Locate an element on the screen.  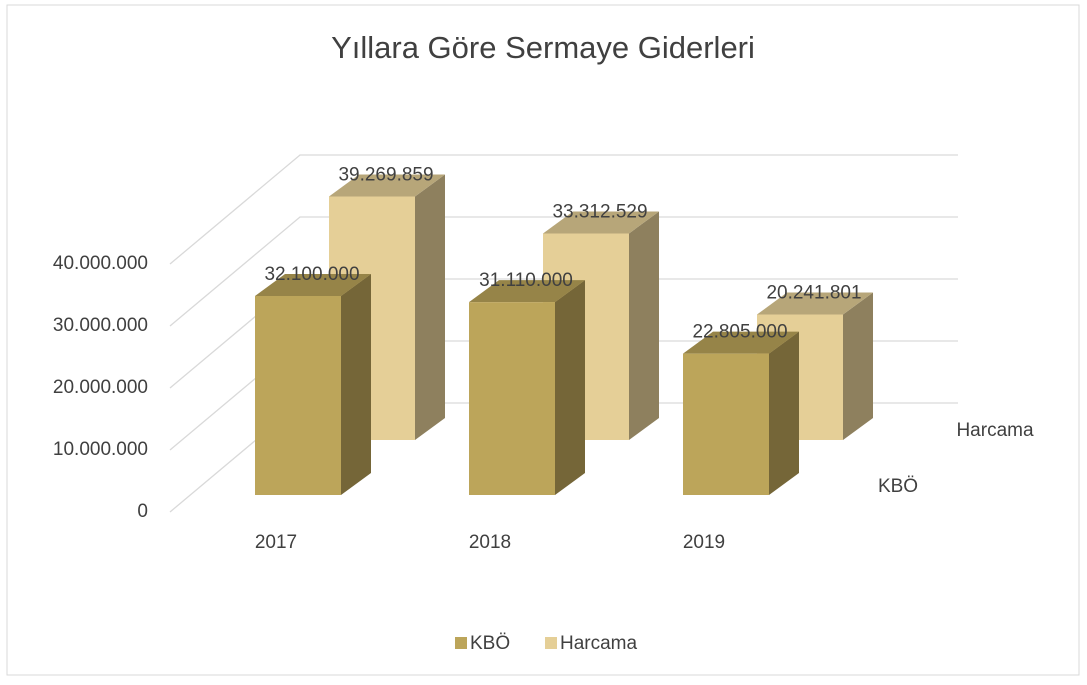
chart-title: Yıllara Göre Sermaye Giderleri is located at coordinates (543, 47).